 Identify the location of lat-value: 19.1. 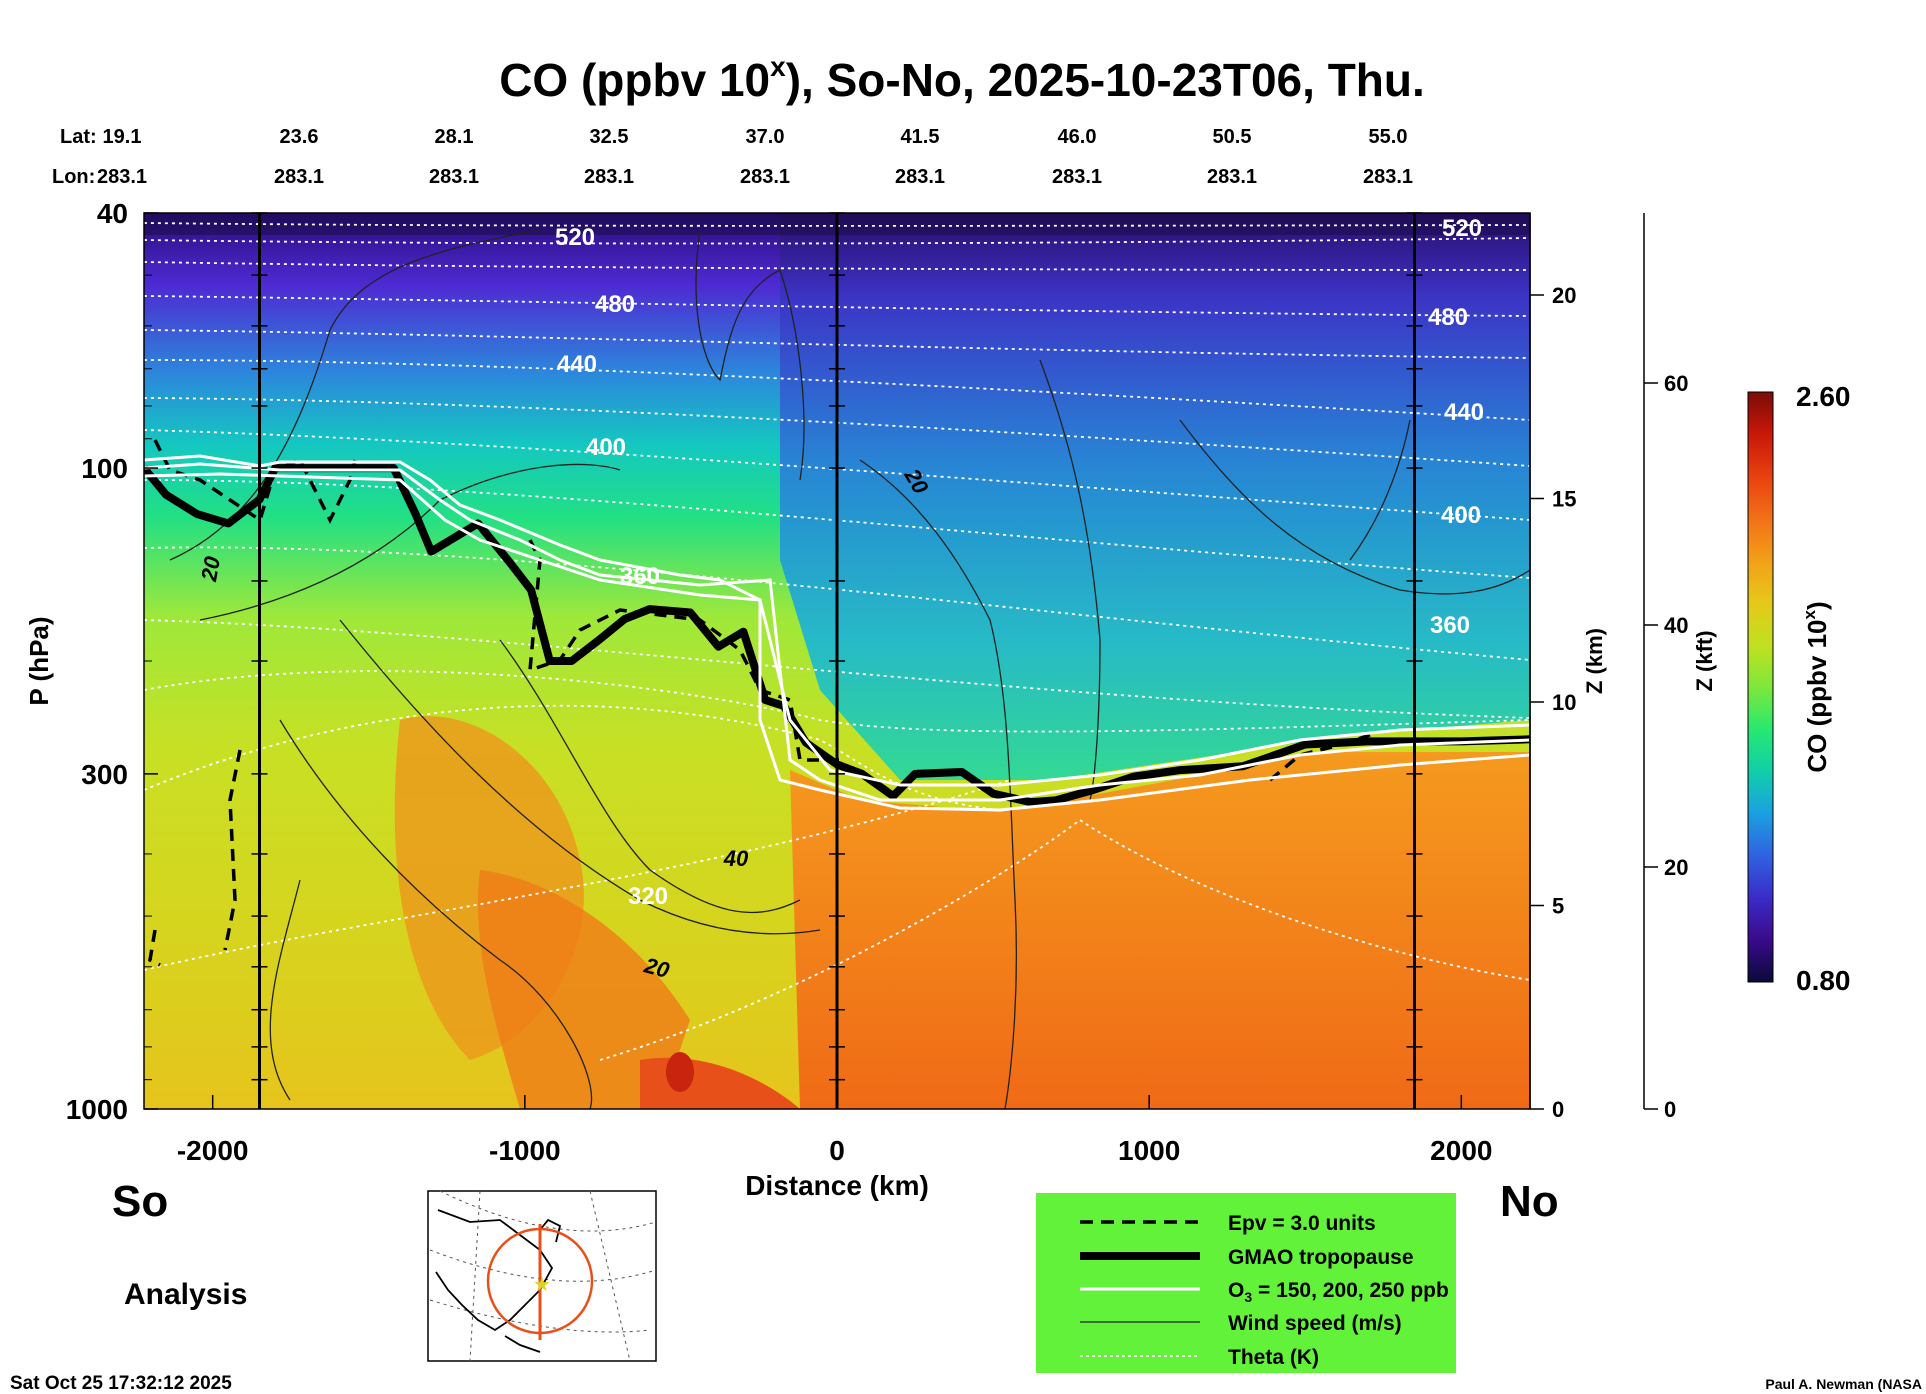
(122, 137).